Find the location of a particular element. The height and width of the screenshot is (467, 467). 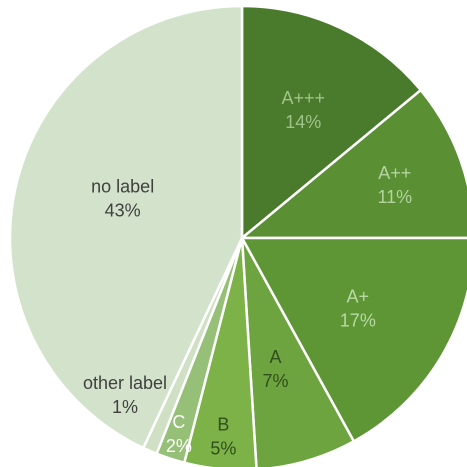

slice-label-aplus: A+ is located at coordinates (358, 296).